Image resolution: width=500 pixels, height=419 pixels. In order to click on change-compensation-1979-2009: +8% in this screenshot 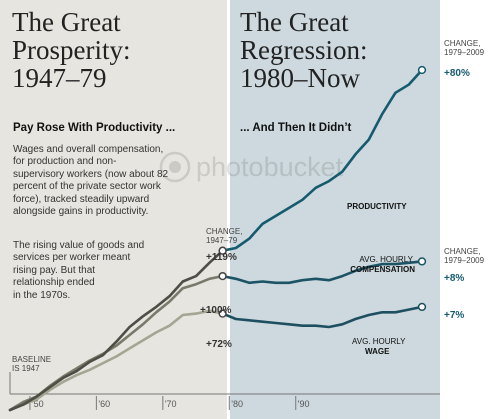, I will do `click(454, 278)`.